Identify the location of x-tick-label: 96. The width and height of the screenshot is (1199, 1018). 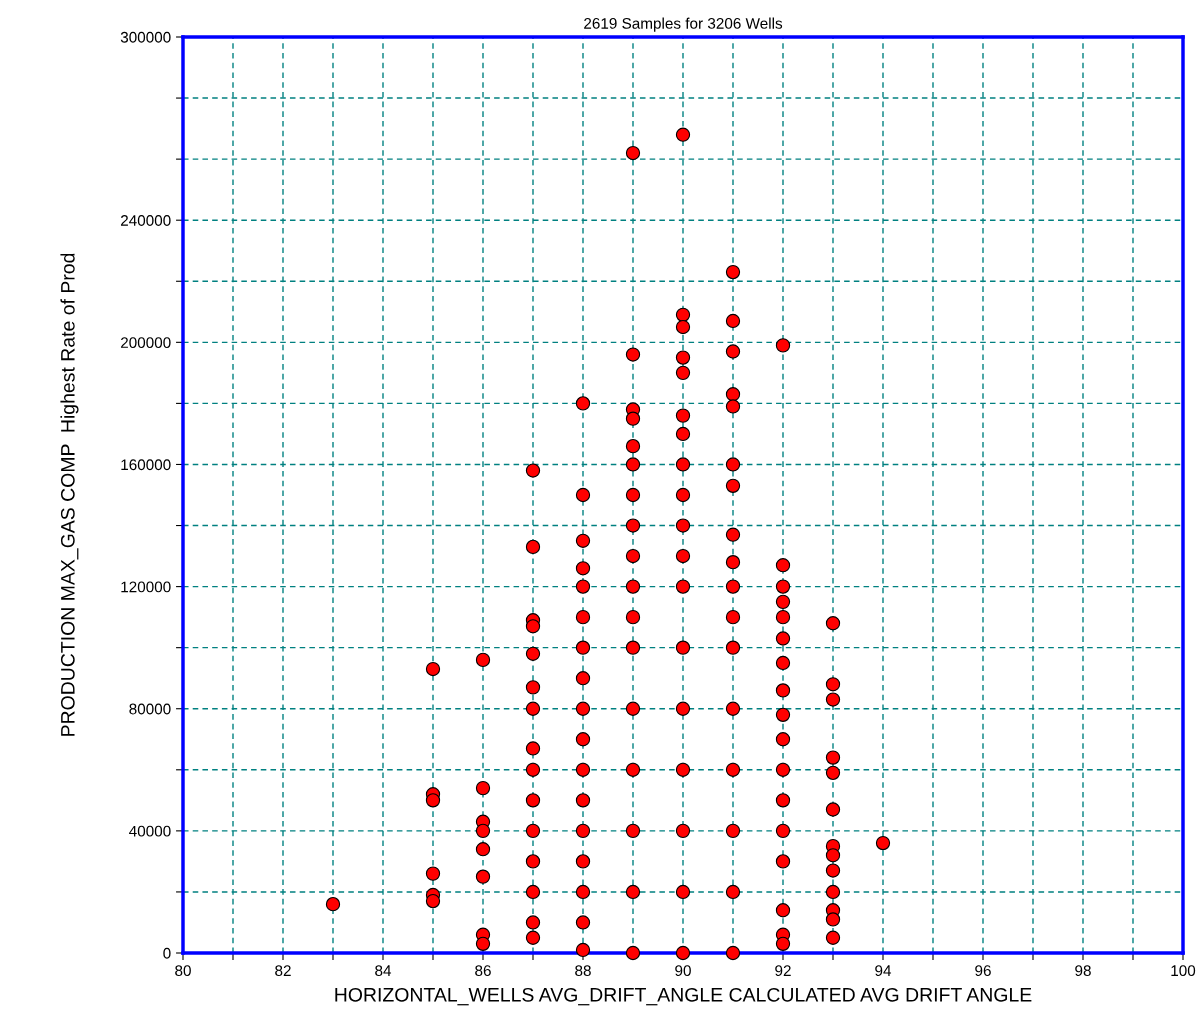
(983, 971).